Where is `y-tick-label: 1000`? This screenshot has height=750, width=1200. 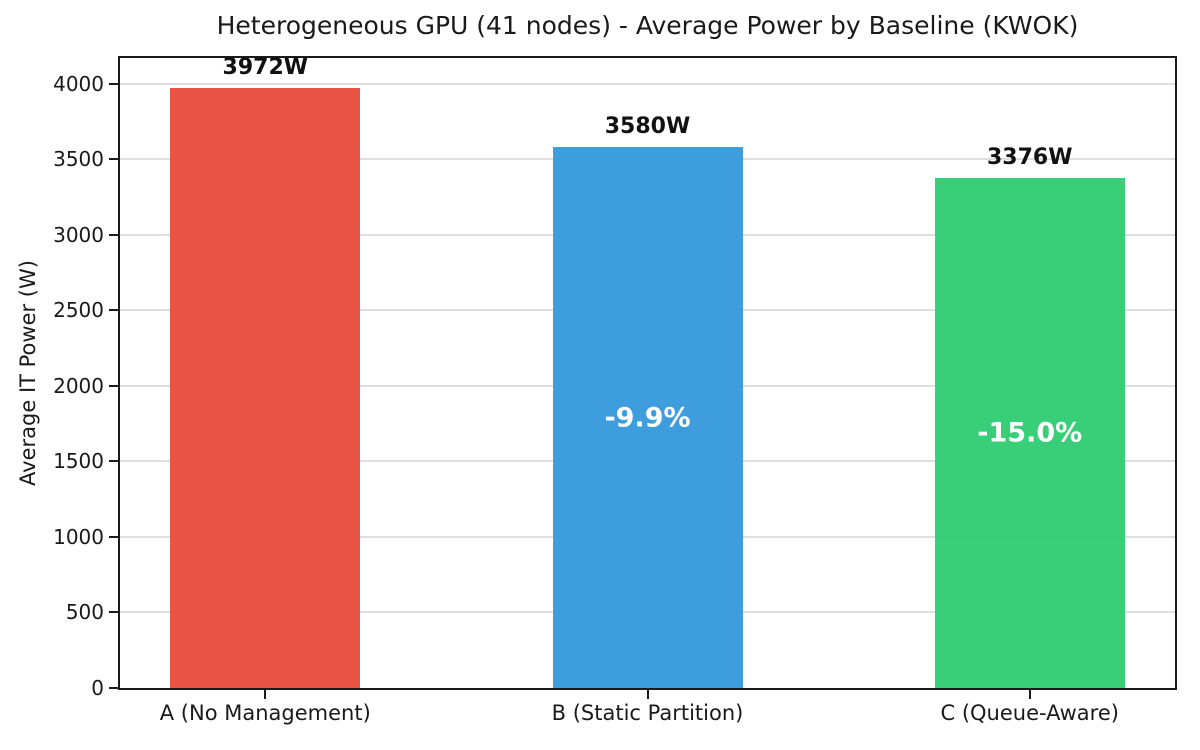
y-tick-label: 1000 is located at coordinates (78, 536).